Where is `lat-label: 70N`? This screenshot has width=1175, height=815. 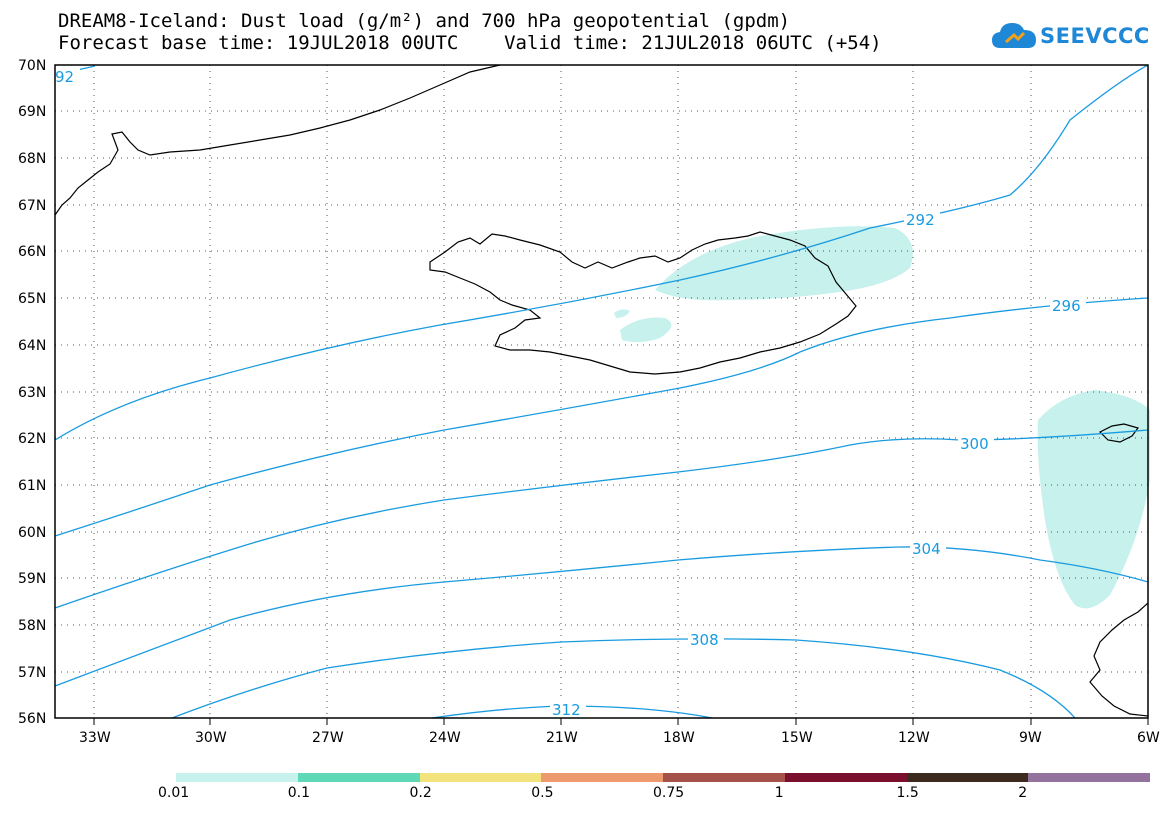 lat-label: 70N is located at coordinates (32, 66).